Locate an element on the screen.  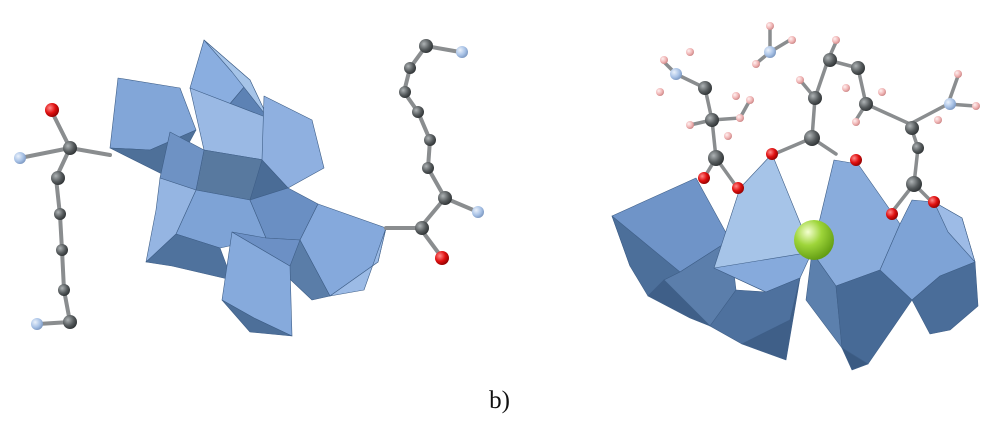
ligand-bonds is located at coordinates (819, 121).